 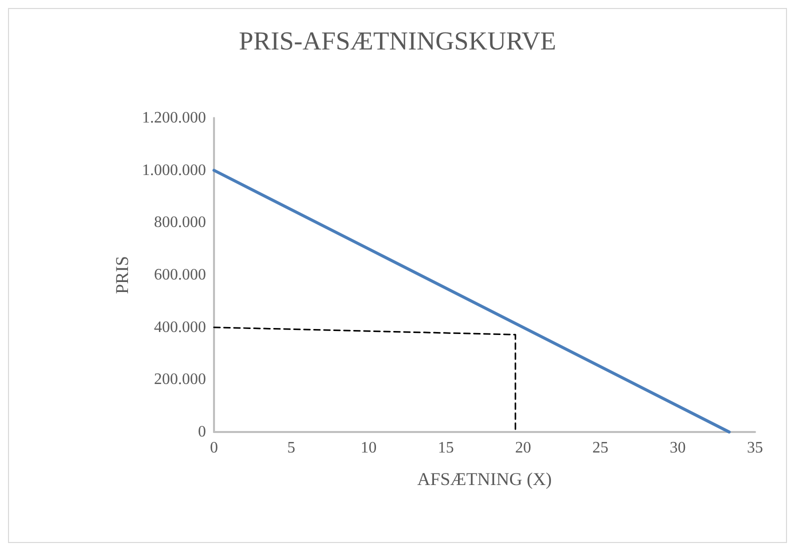 What do you see at coordinates (214, 448) in the screenshot?
I see `x-tick-label: 0` at bounding box center [214, 448].